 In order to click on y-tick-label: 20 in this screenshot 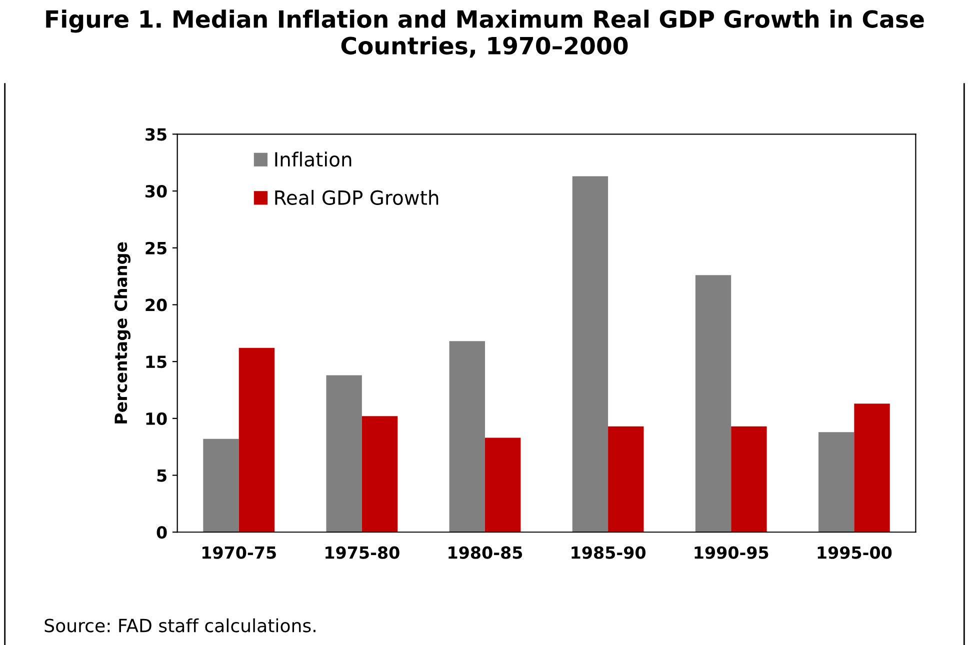, I will do `click(156, 305)`.